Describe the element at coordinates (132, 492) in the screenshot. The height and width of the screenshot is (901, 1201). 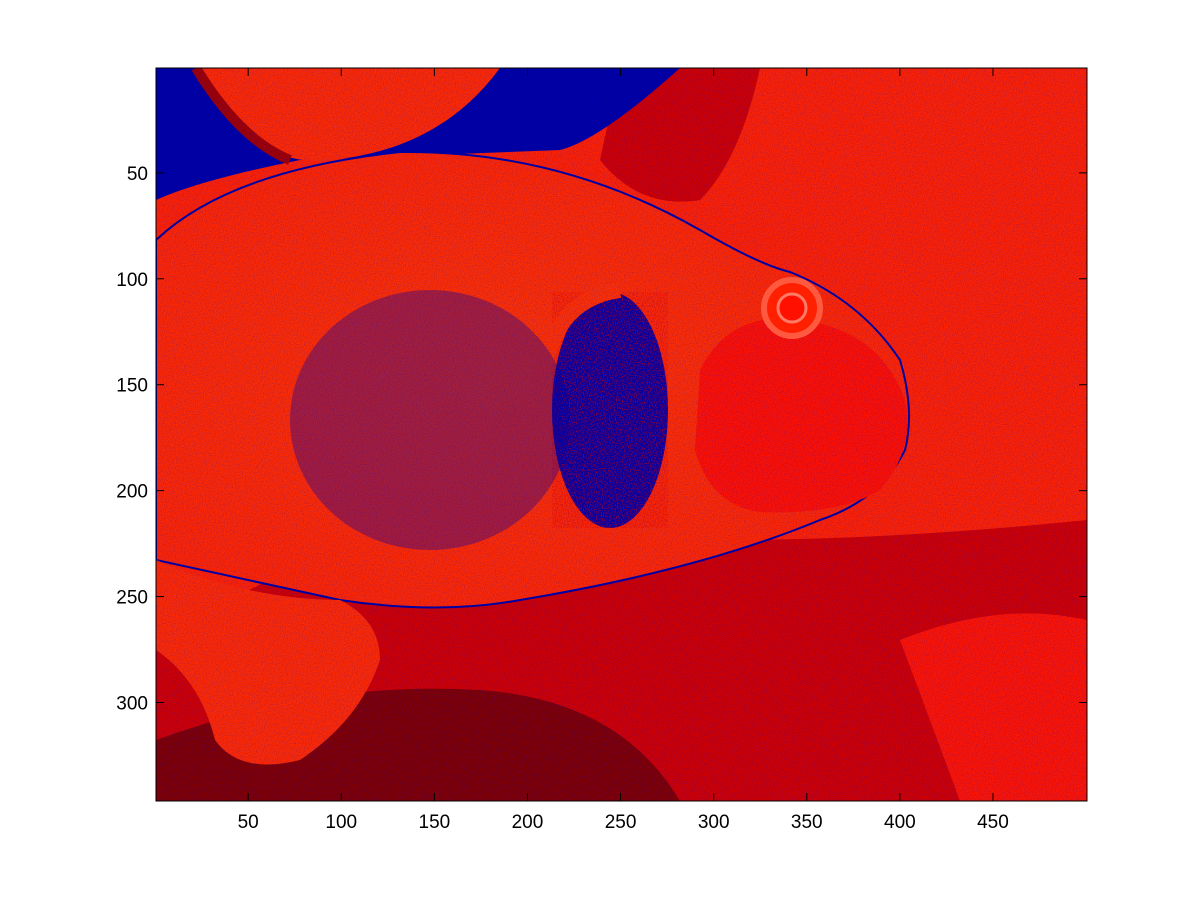
I see `y-tick-label: 200` at that location.